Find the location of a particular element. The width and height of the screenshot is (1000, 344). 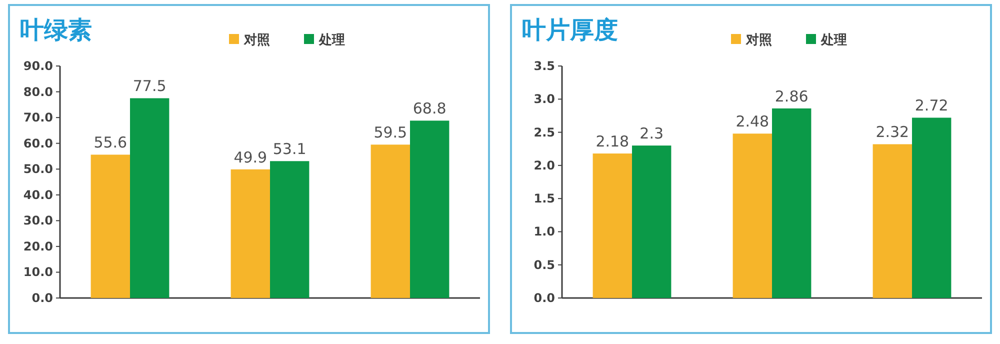

y-tick-label: 0.5 is located at coordinates (544, 265).